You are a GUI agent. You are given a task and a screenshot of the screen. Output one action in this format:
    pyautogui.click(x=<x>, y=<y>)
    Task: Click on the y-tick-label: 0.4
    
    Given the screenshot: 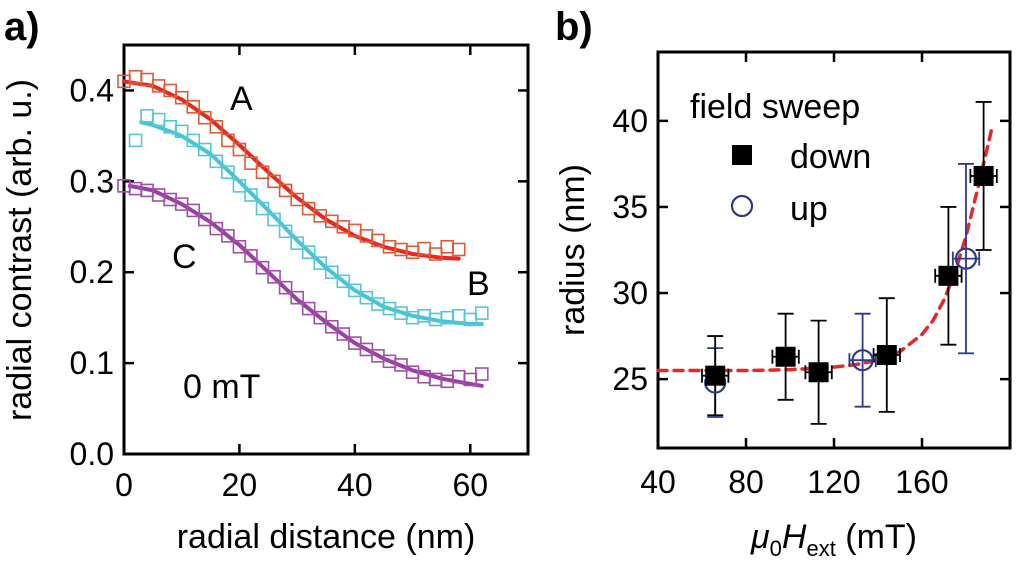 What is the action you would take?
    pyautogui.click(x=92, y=90)
    